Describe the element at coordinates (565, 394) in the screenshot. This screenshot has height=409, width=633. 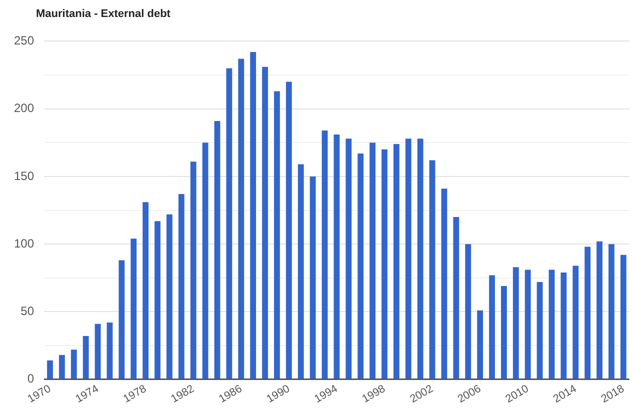
I see `x-tick-label: 2014` at that location.